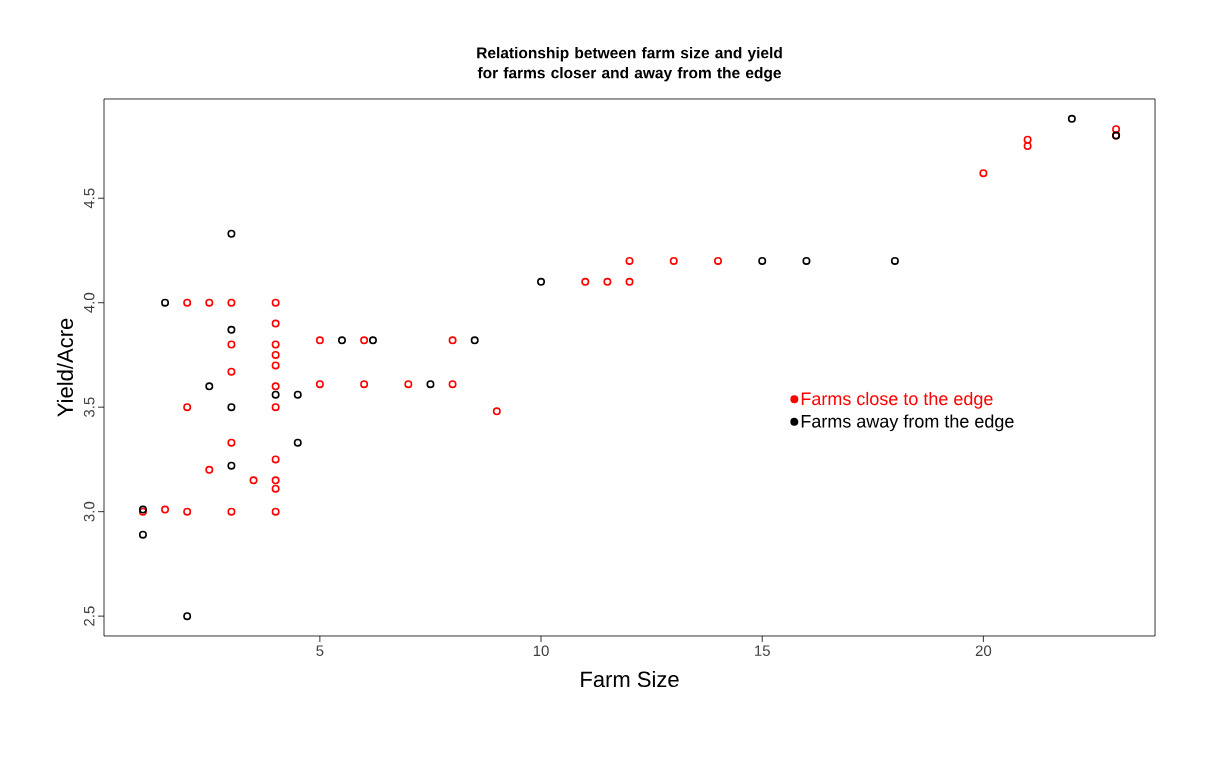 The width and height of the screenshot is (1207, 758). What do you see at coordinates (65, 367) in the screenshot?
I see `y-axis-title: Yield/Acre` at bounding box center [65, 367].